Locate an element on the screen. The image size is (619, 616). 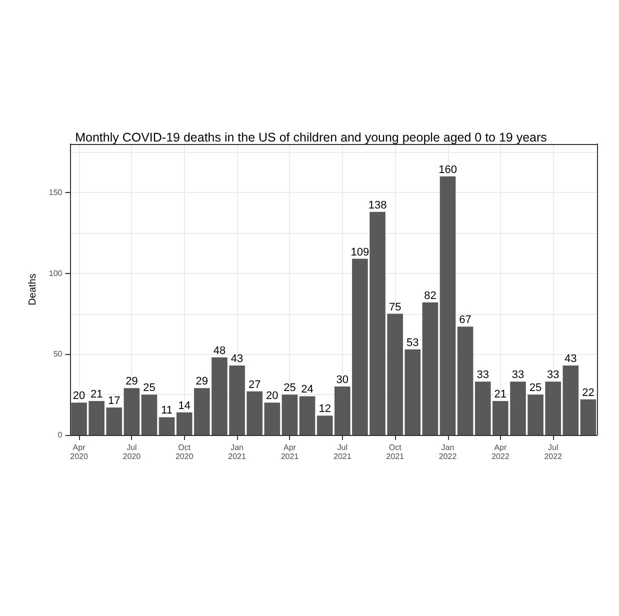
data-label: 160 is located at coordinates (447, 170).